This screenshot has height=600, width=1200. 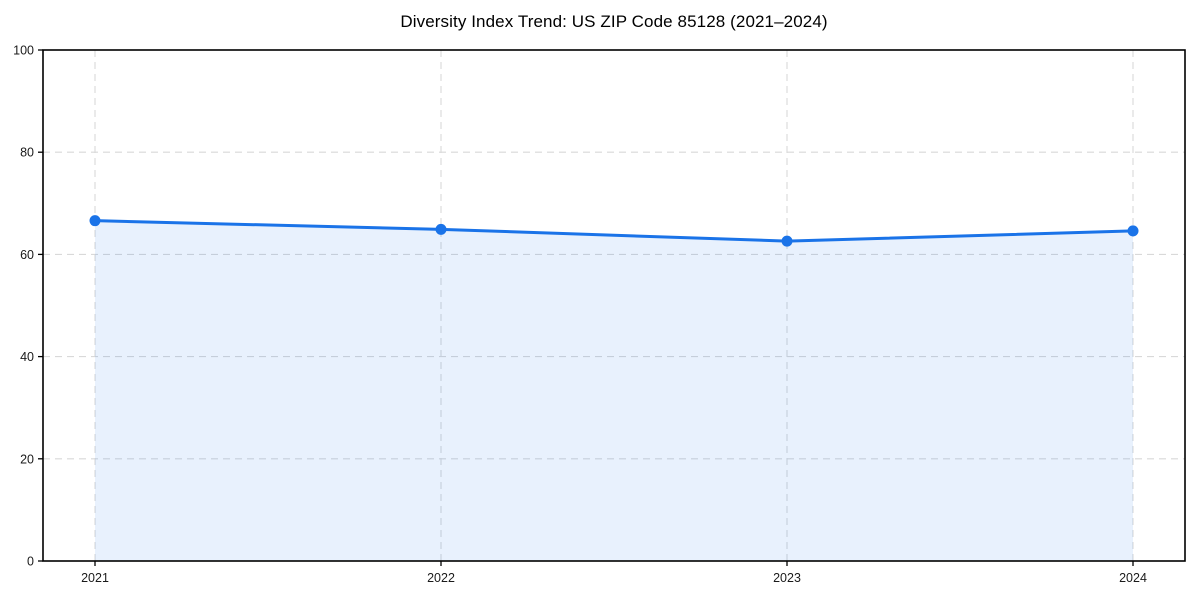 I want to click on y-tick-label: 20, so click(x=27, y=459).